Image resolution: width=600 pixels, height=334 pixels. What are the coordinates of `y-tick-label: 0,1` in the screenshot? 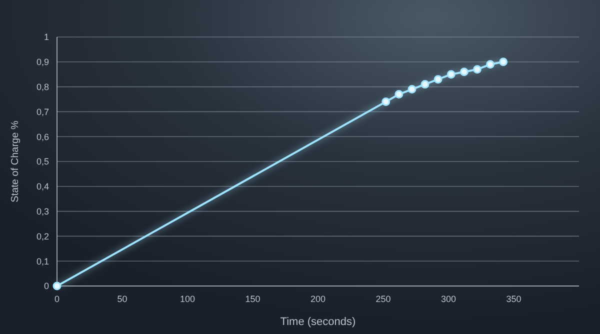 It's located at (42, 261).